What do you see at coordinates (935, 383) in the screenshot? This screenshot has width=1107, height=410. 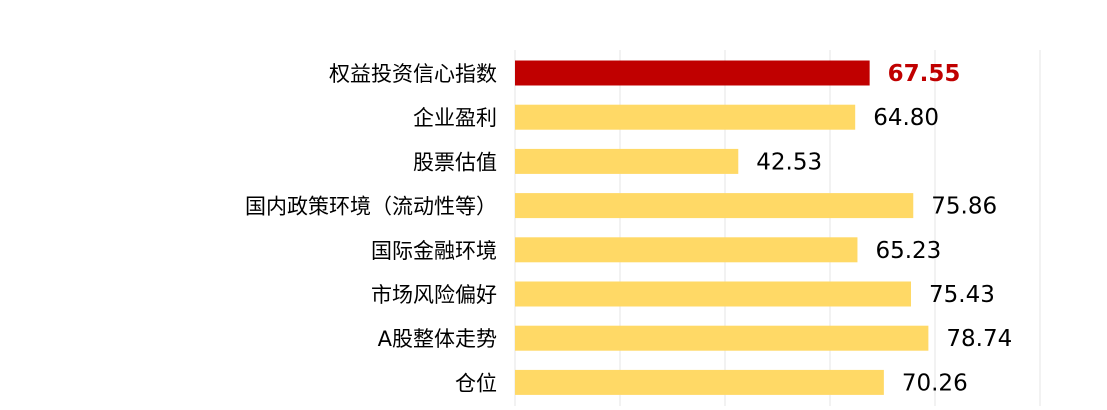 I see `value-label: 70.26` at bounding box center [935, 383].